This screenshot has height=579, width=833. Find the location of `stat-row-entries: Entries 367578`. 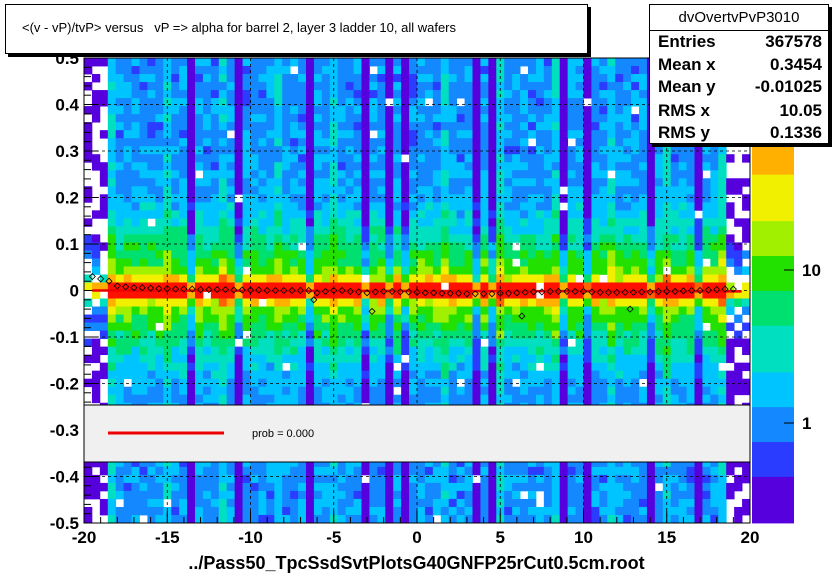

stat-row-entries: Entries 367578 is located at coordinates (740, 43).